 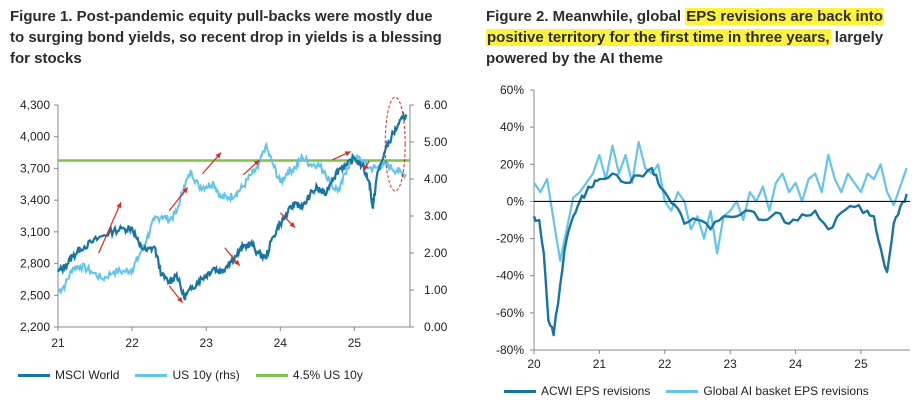 What do you see at coordinates (271, 375) in the screenshot?
I see `legend-swatch-4-5-us-10y` at bounding box center [271, 375].